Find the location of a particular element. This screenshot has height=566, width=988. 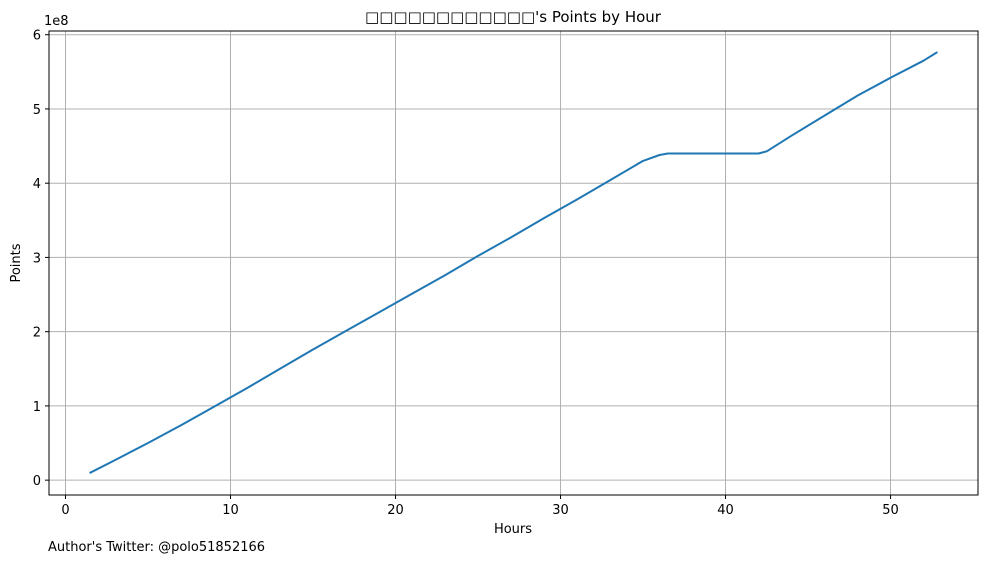

x-tick-label: 30 is located at coordinates (560, 510).